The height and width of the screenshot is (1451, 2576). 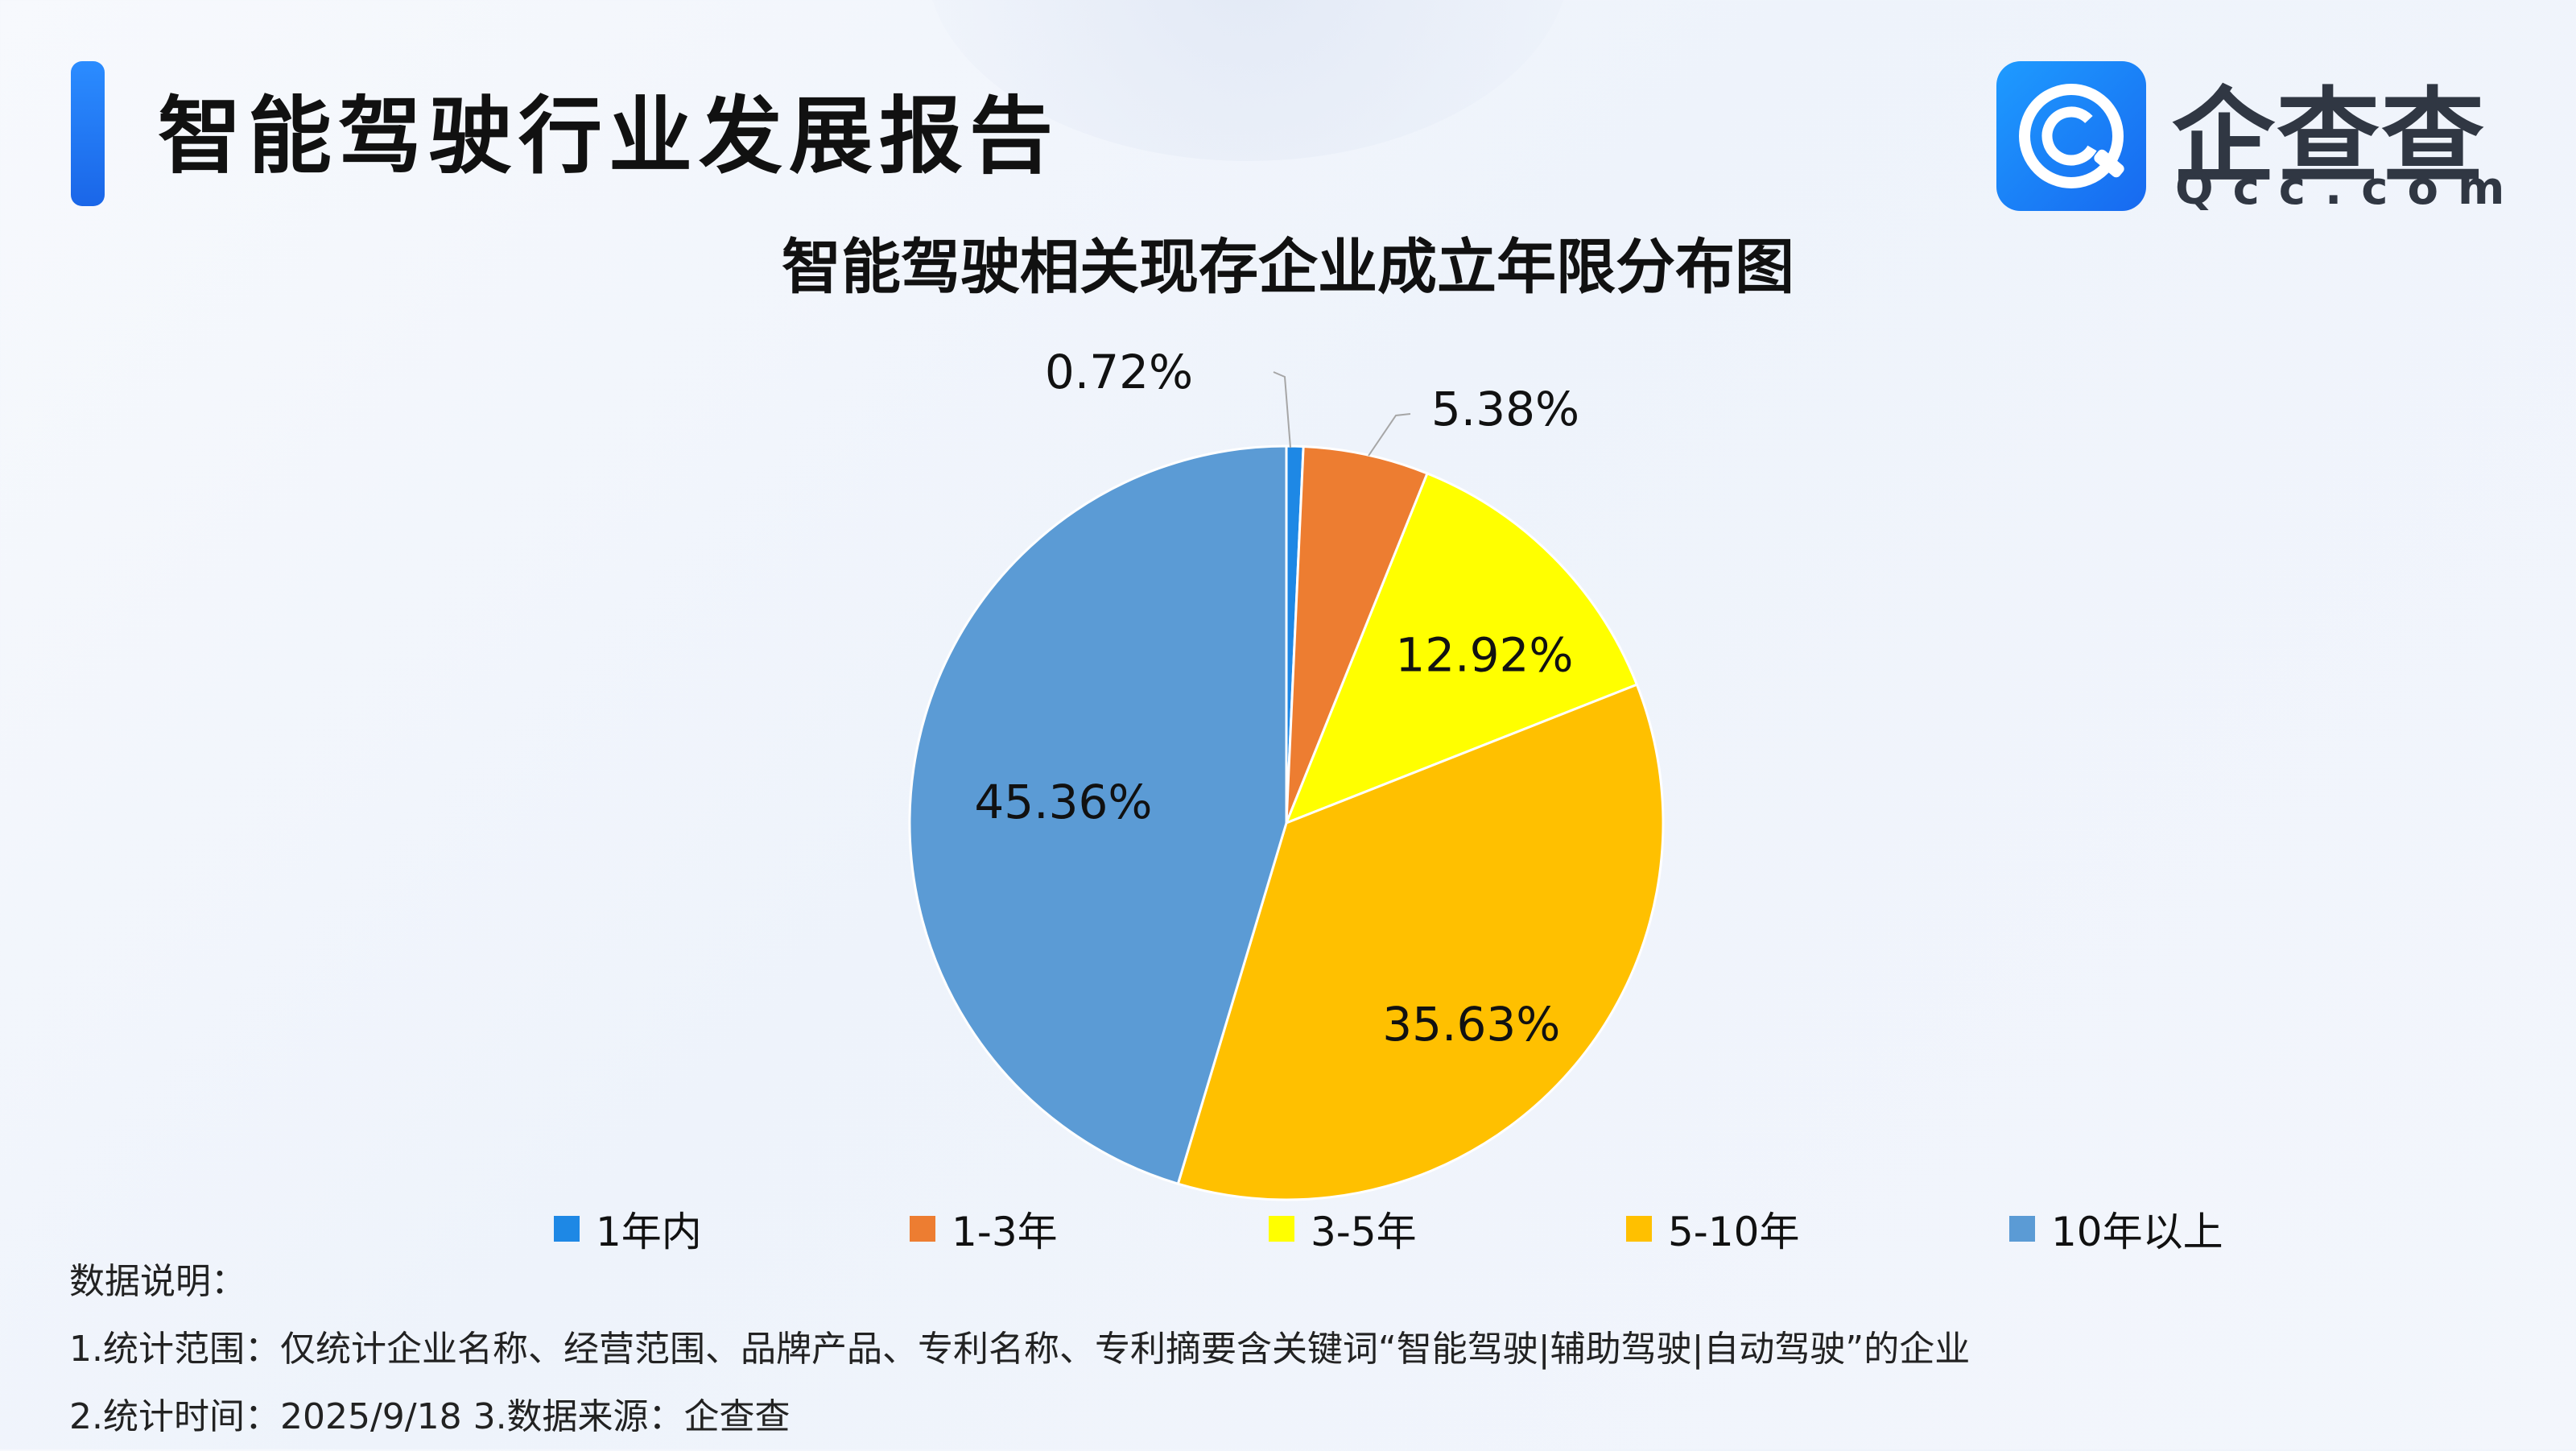 I want to click on legend-item-within-1-year: 1年内, so click(x=628, y=1229).